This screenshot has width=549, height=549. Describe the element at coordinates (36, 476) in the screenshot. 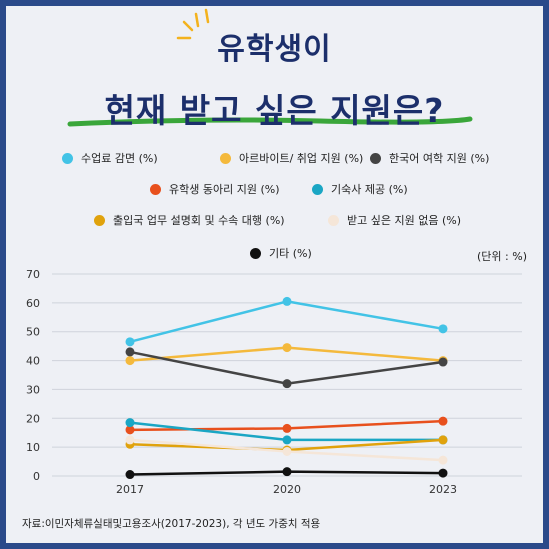

I see `y-tick-label: 0` at that location.